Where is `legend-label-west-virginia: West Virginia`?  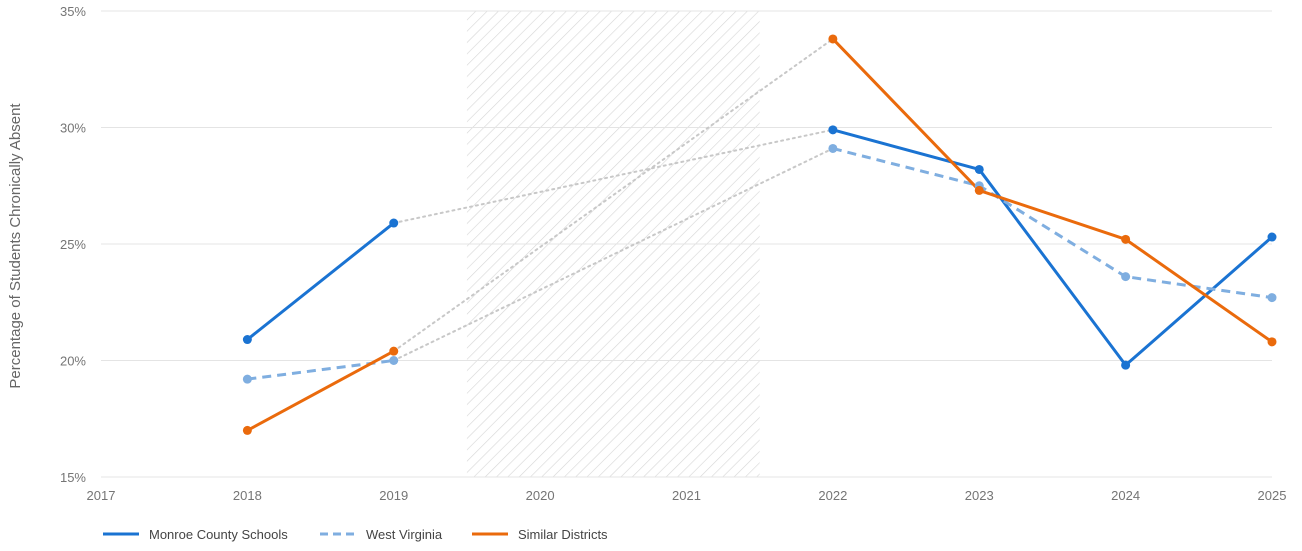 legend-label-west-virginia: West Virginia is located at coordinates (404, 534).